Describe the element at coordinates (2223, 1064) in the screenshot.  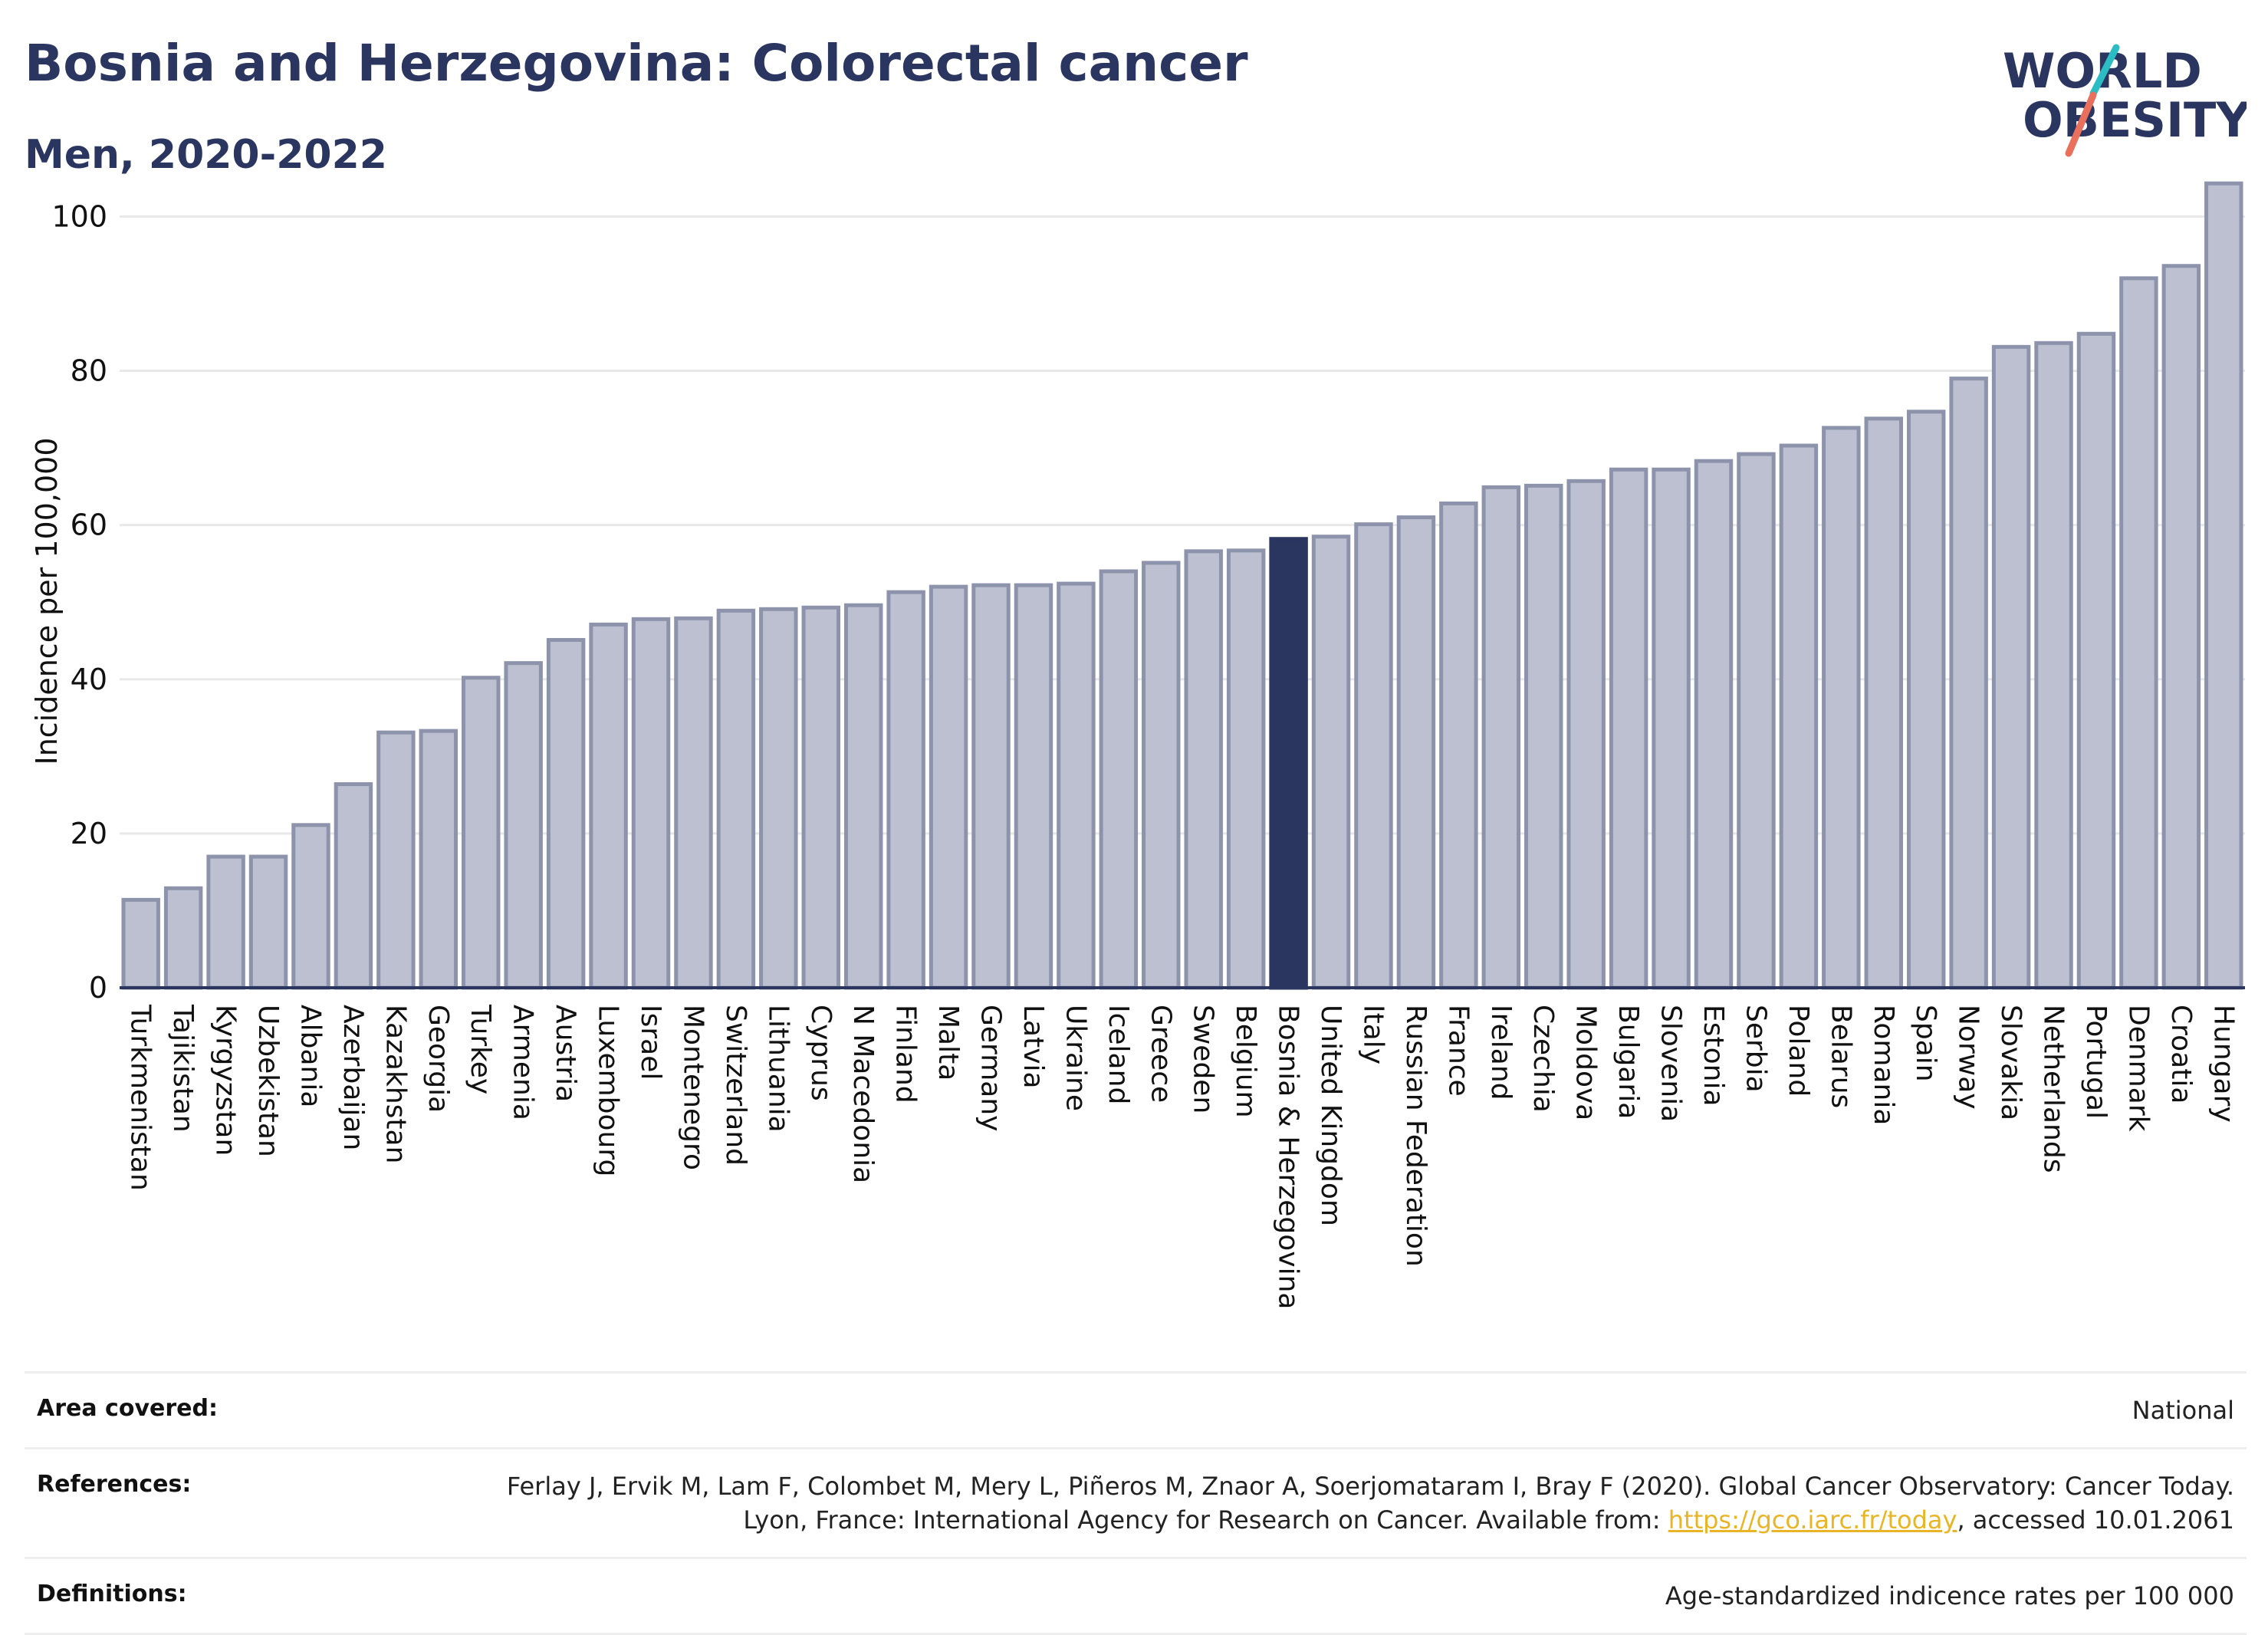
I see `x-tick-label: Hungary` at that location.